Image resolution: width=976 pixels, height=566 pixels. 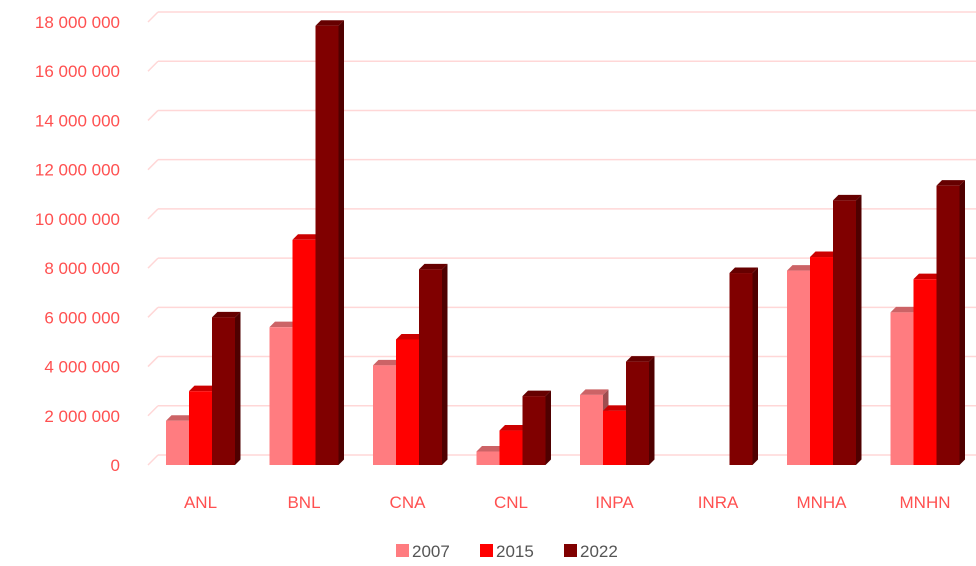 What do you see at coordinates (515, 551) in the screenshot?
I see `legend-label: 2015` at bounding box center [515, 551].